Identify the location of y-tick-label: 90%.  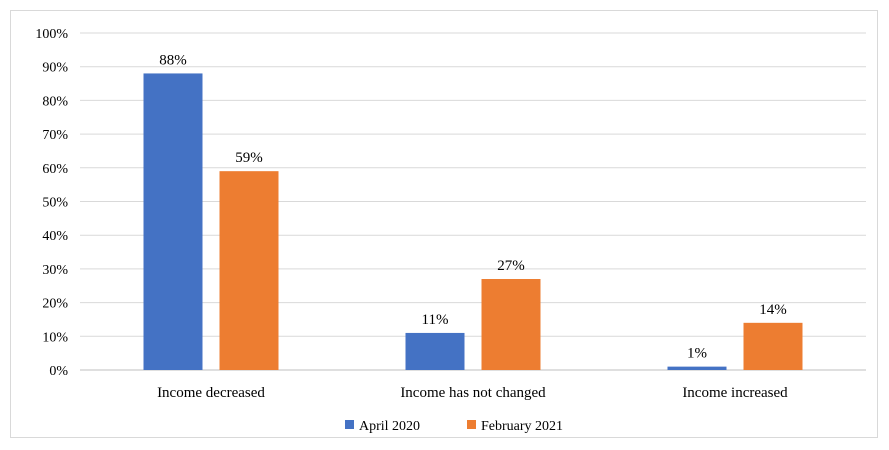
(55, 68).